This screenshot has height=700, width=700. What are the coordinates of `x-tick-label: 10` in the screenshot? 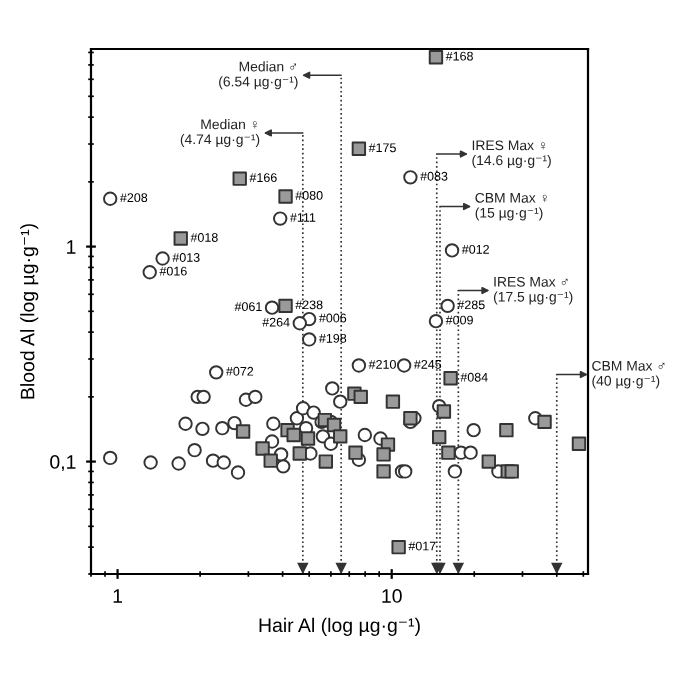 It's located at (392, 596).